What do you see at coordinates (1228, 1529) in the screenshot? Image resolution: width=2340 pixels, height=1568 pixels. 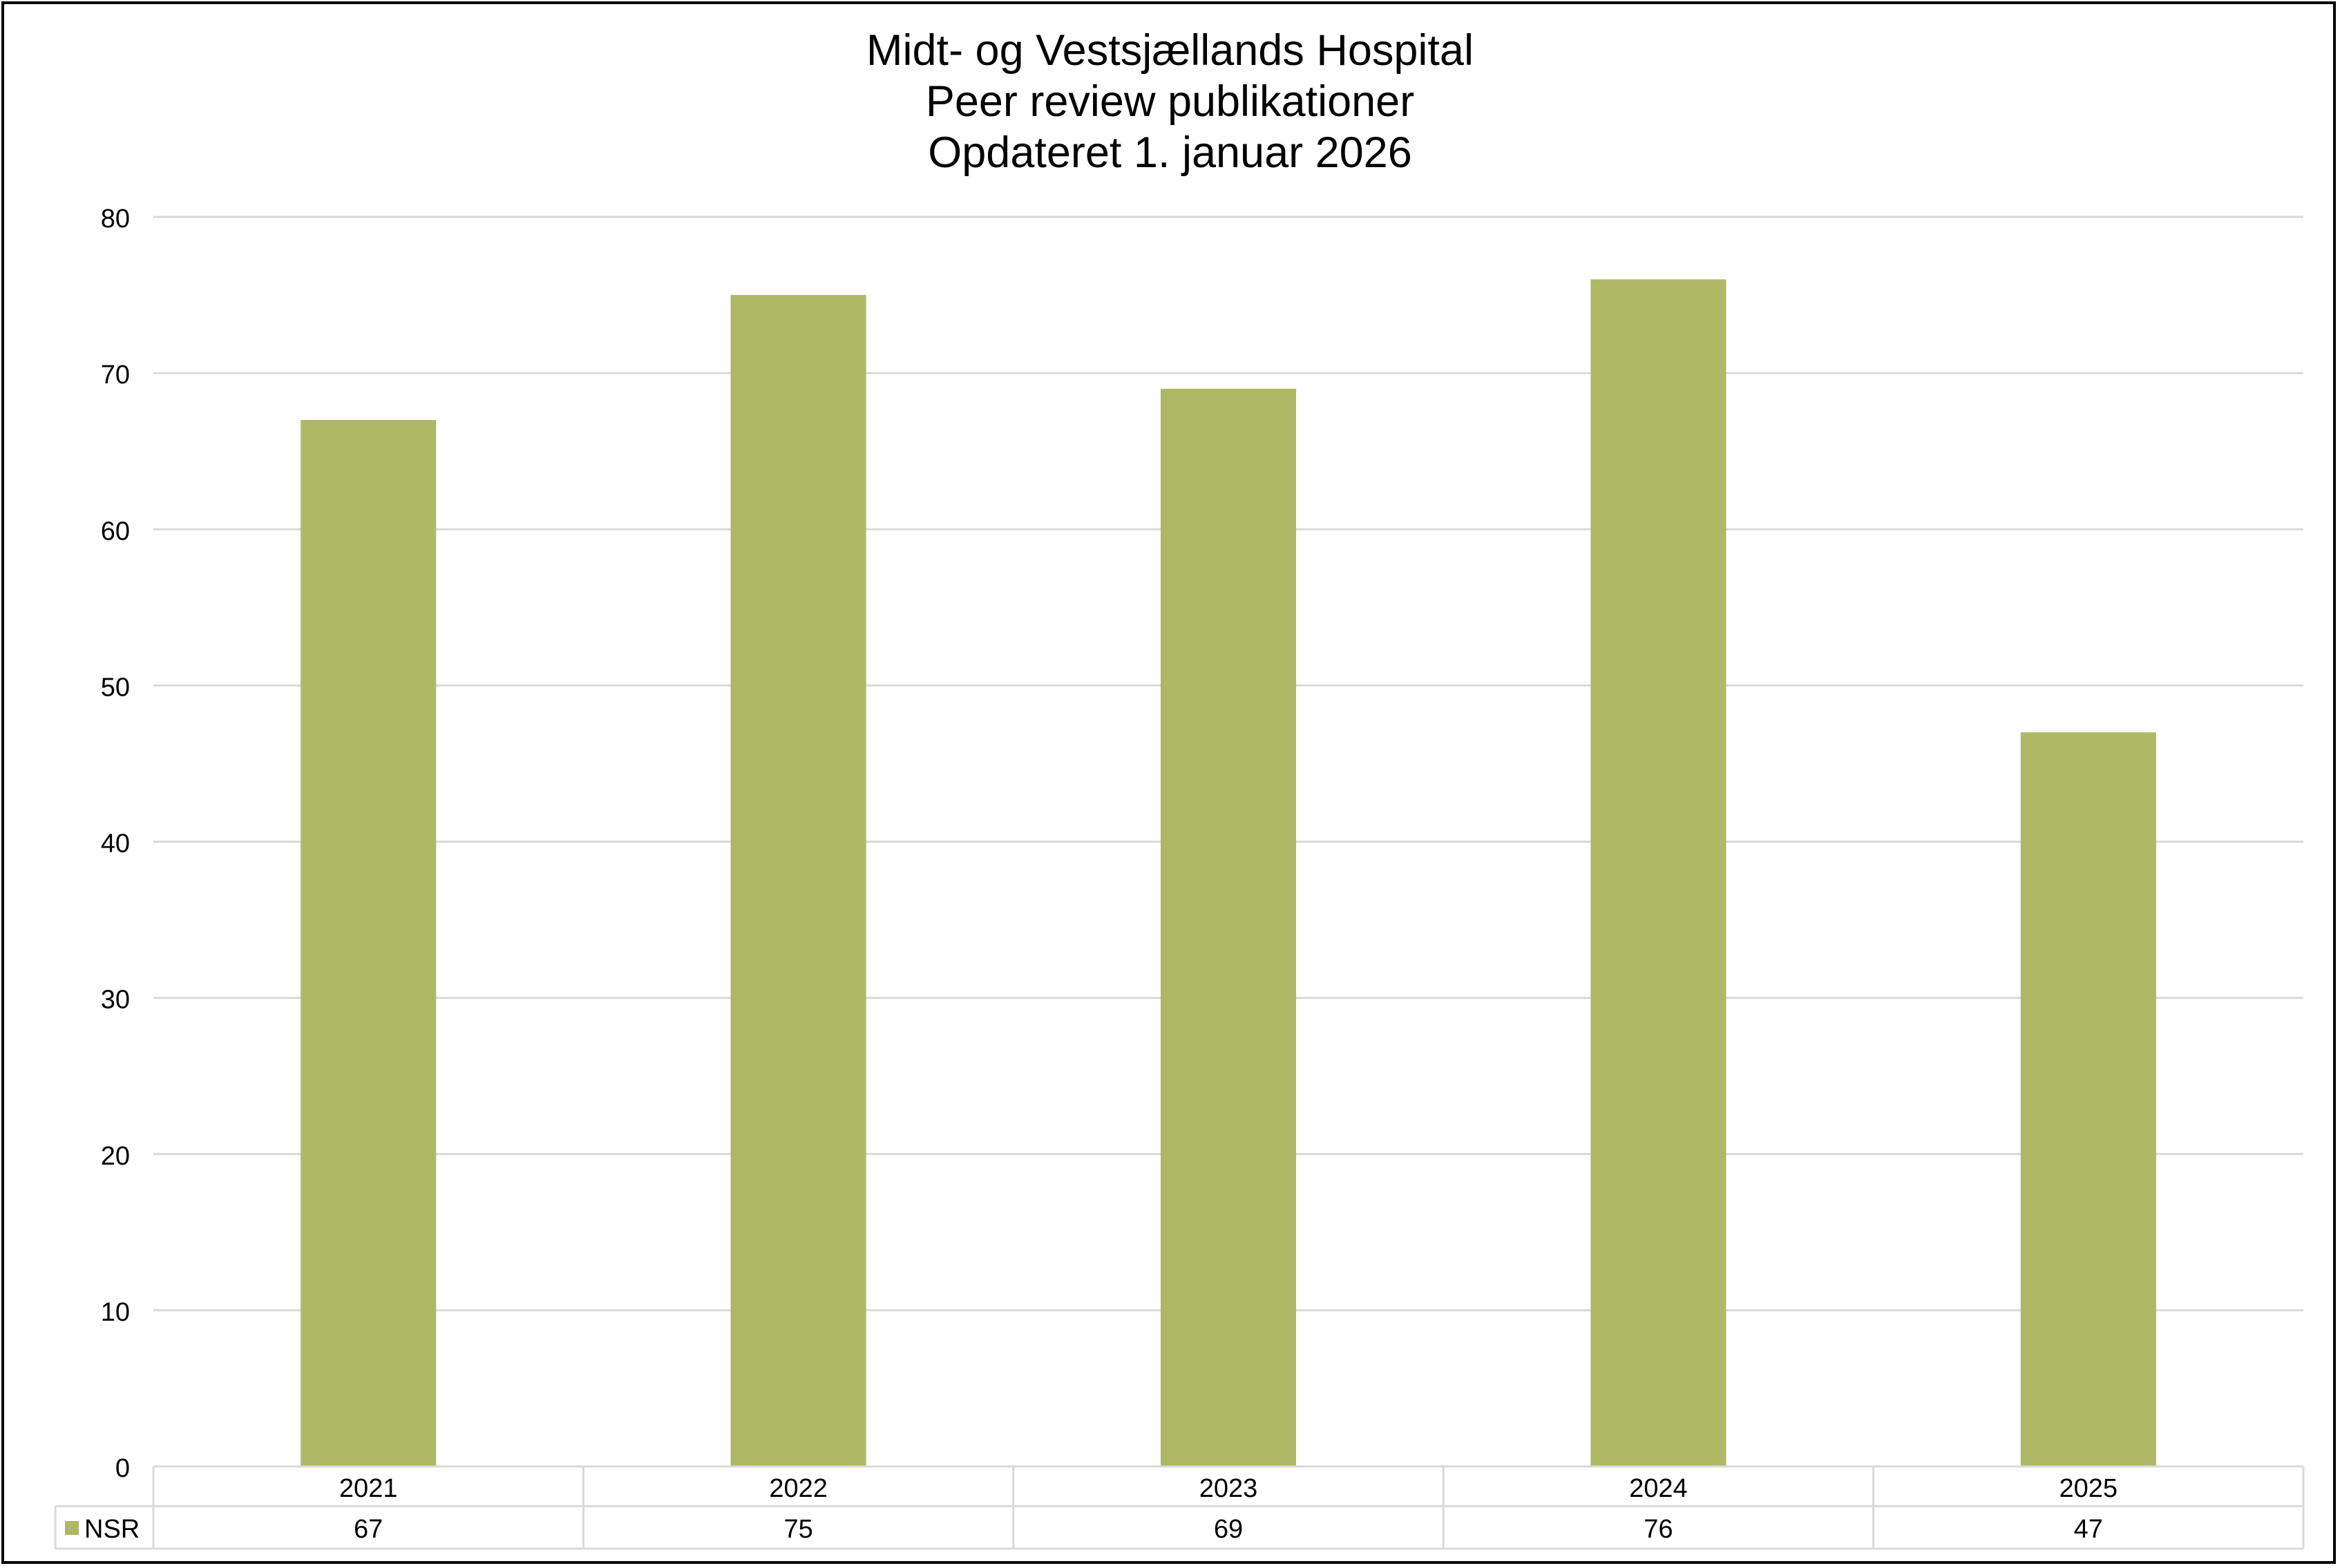 I see `data-label-2023: 69` at bounding box center [1228, 1529].